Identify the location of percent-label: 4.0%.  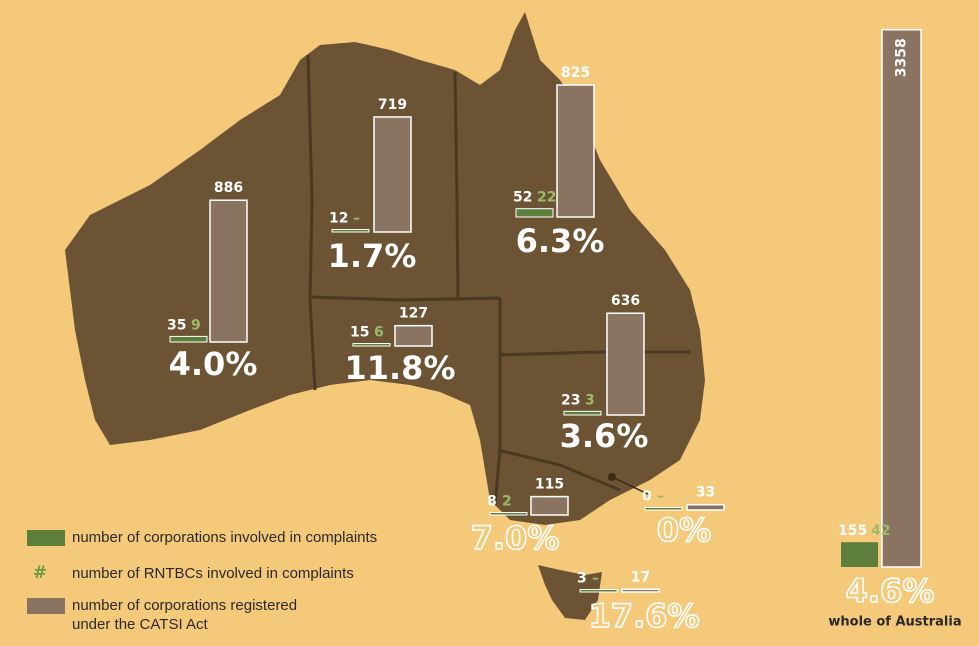
(213, 364).